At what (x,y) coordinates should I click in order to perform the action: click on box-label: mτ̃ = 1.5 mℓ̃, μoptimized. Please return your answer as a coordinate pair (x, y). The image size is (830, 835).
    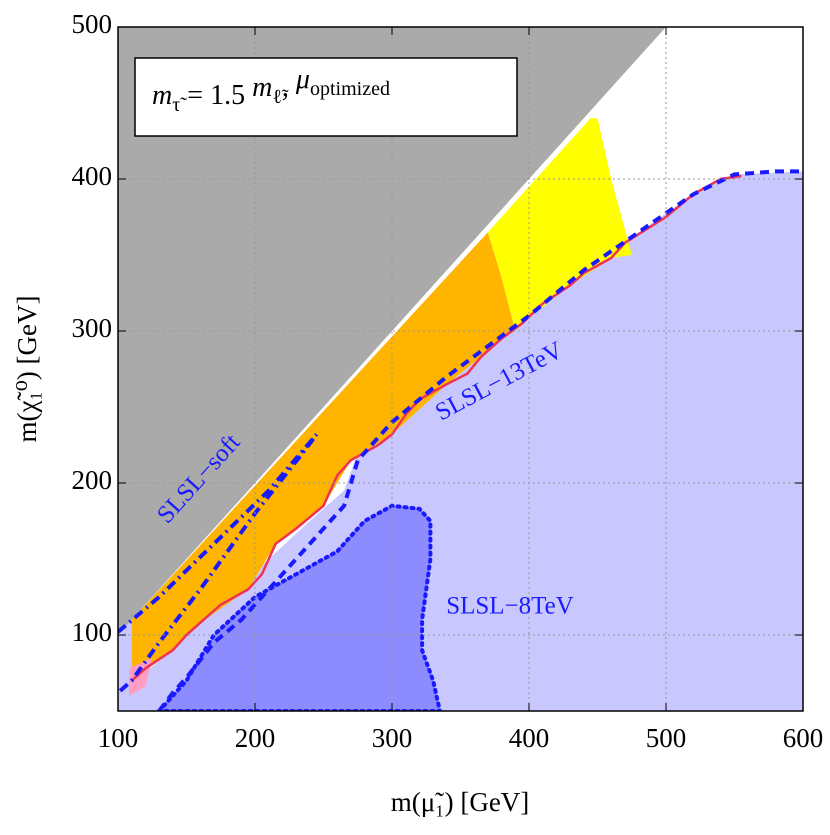
    Looking at the image, I should click on (271, 89).